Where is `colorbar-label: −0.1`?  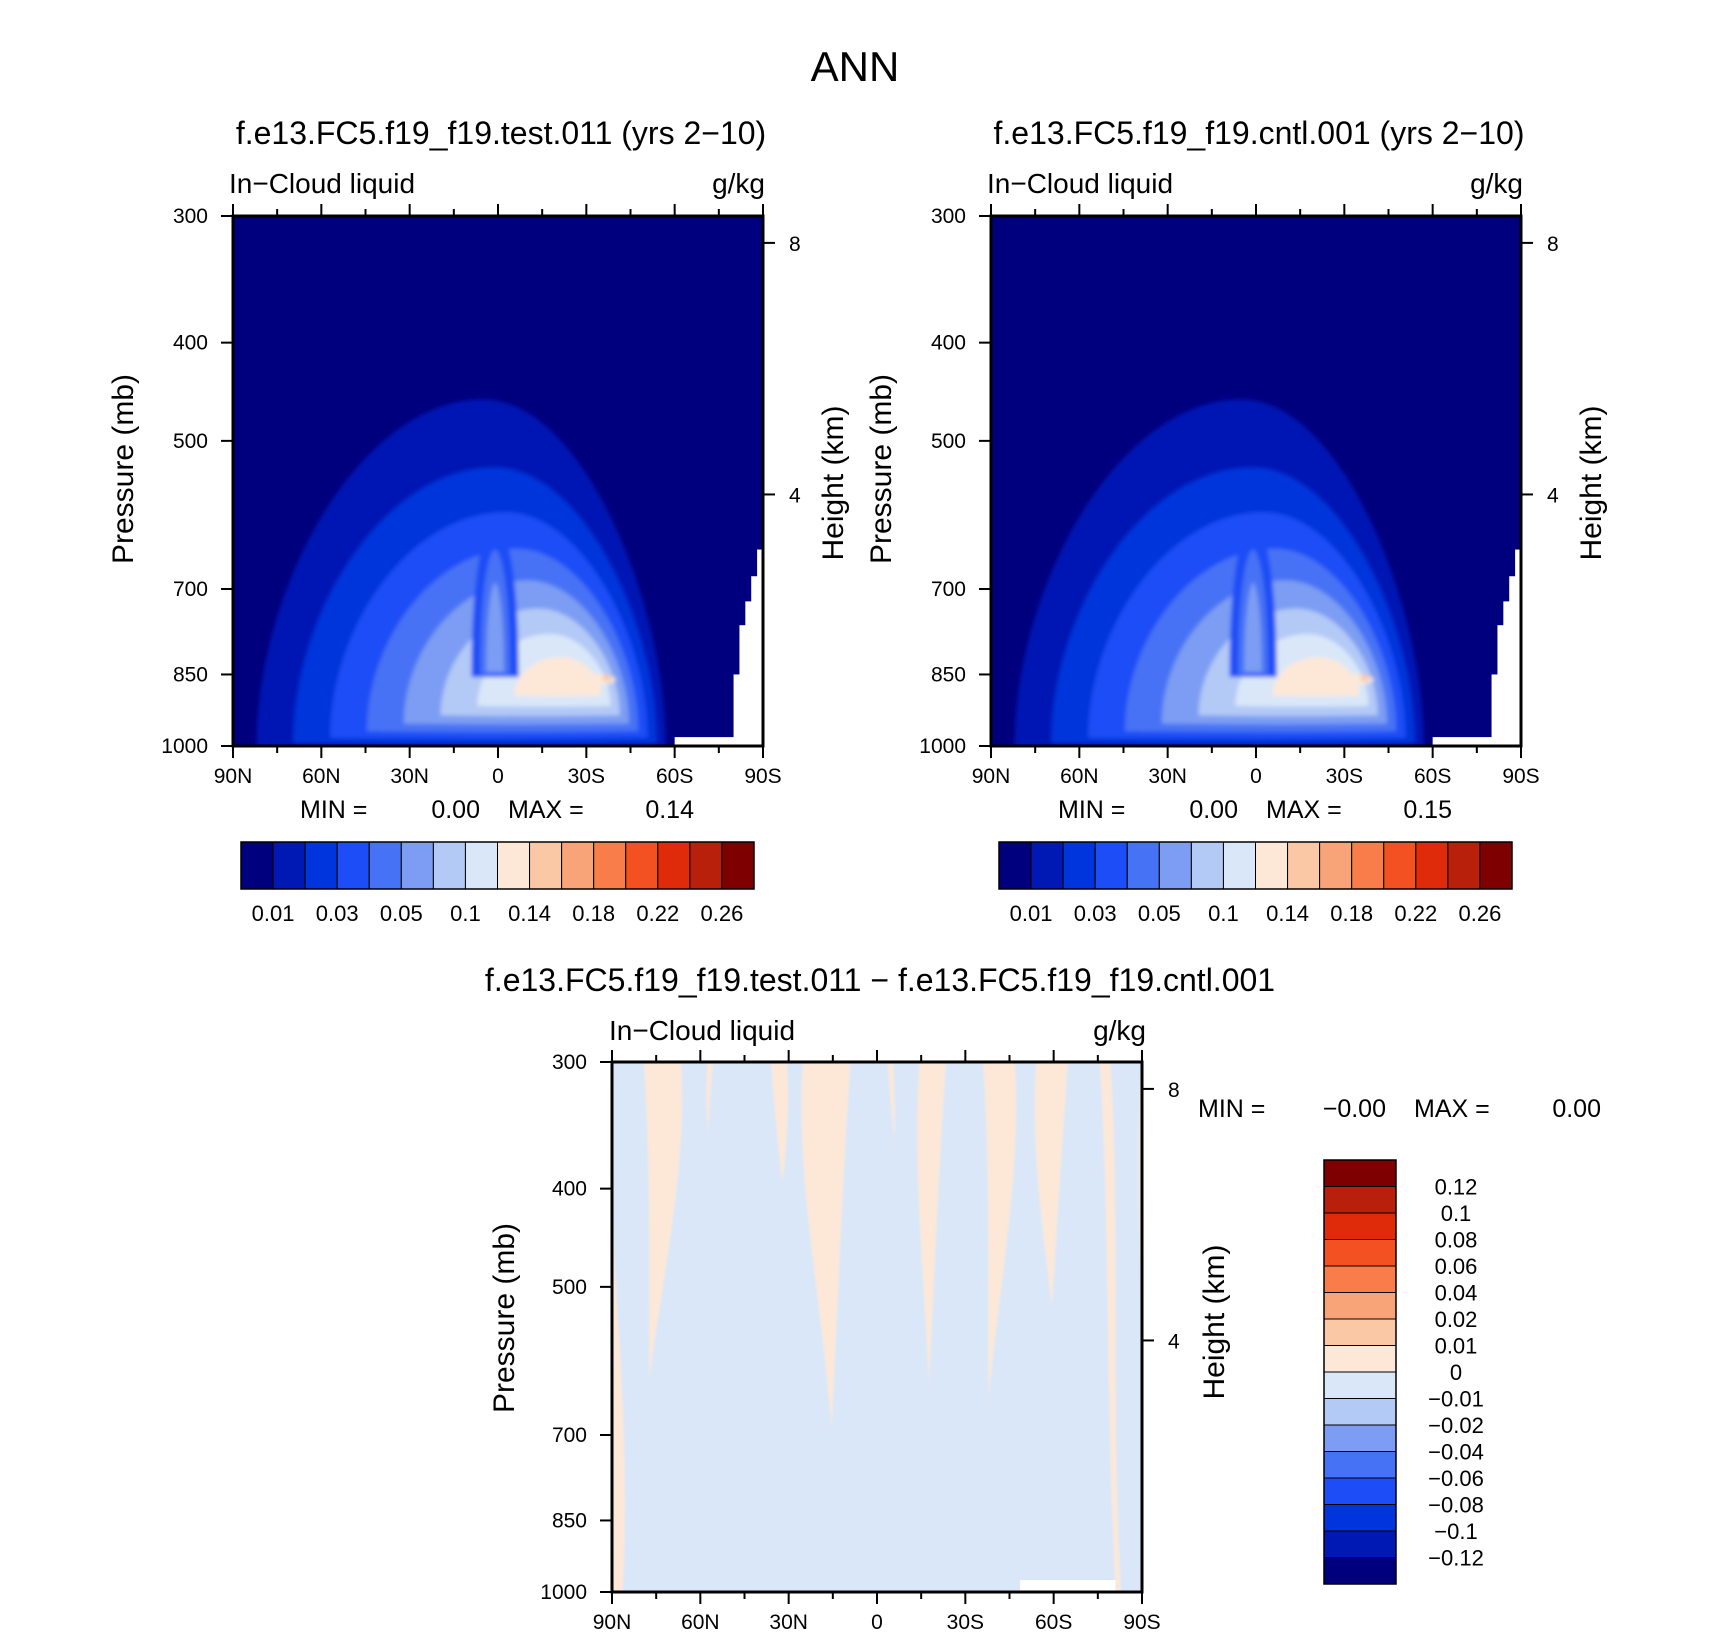
colorbar-label: −0.1 is located at coordinates (1455, 1531).